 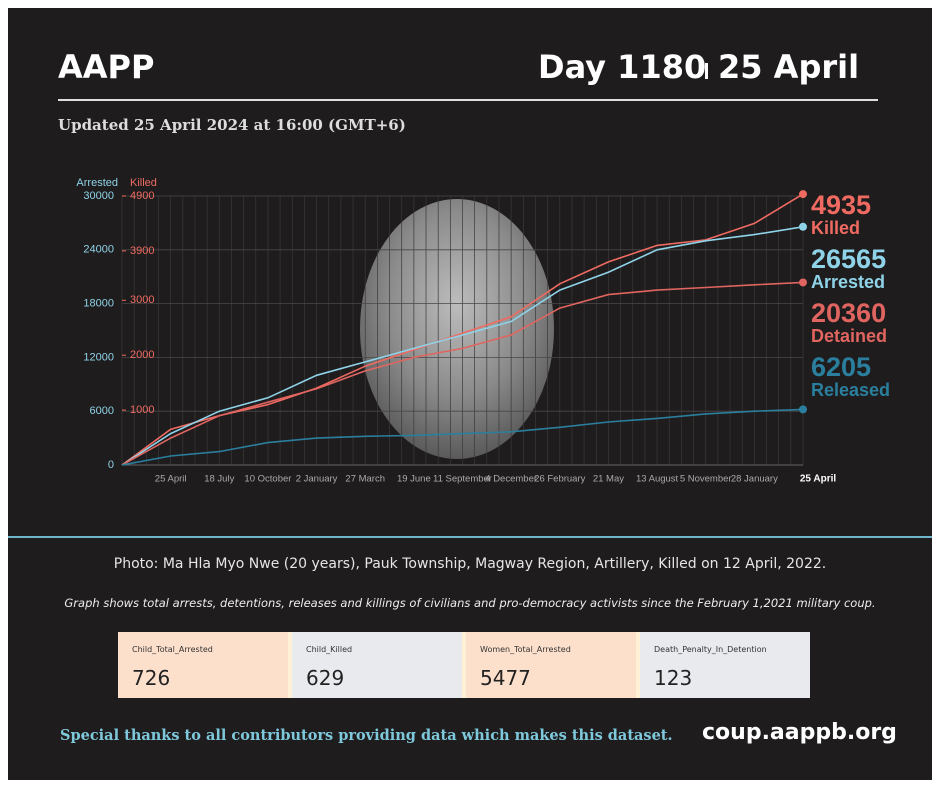 What do you see at coordinates (142, 196) in the screenshot?
I see `y2-tick-label: 4900` at bounding box center [142, 196].